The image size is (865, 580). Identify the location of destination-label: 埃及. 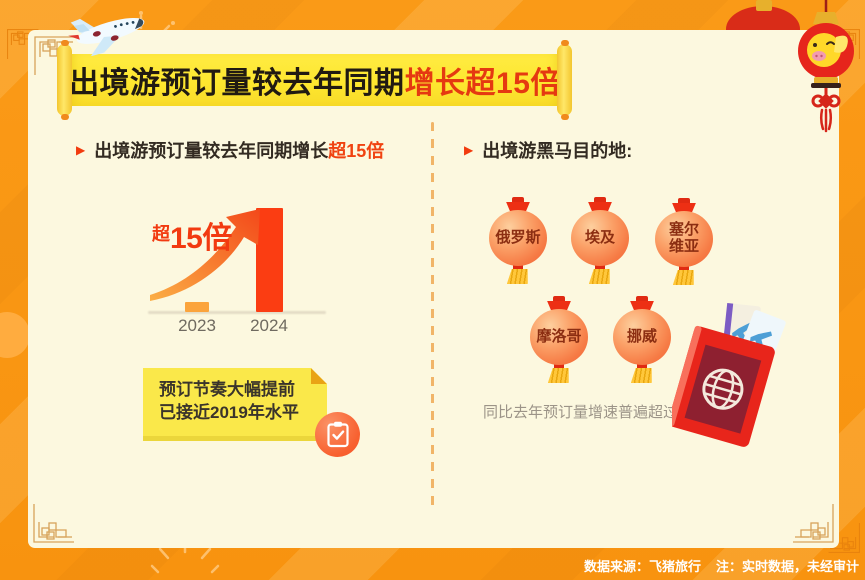
(599, 237).